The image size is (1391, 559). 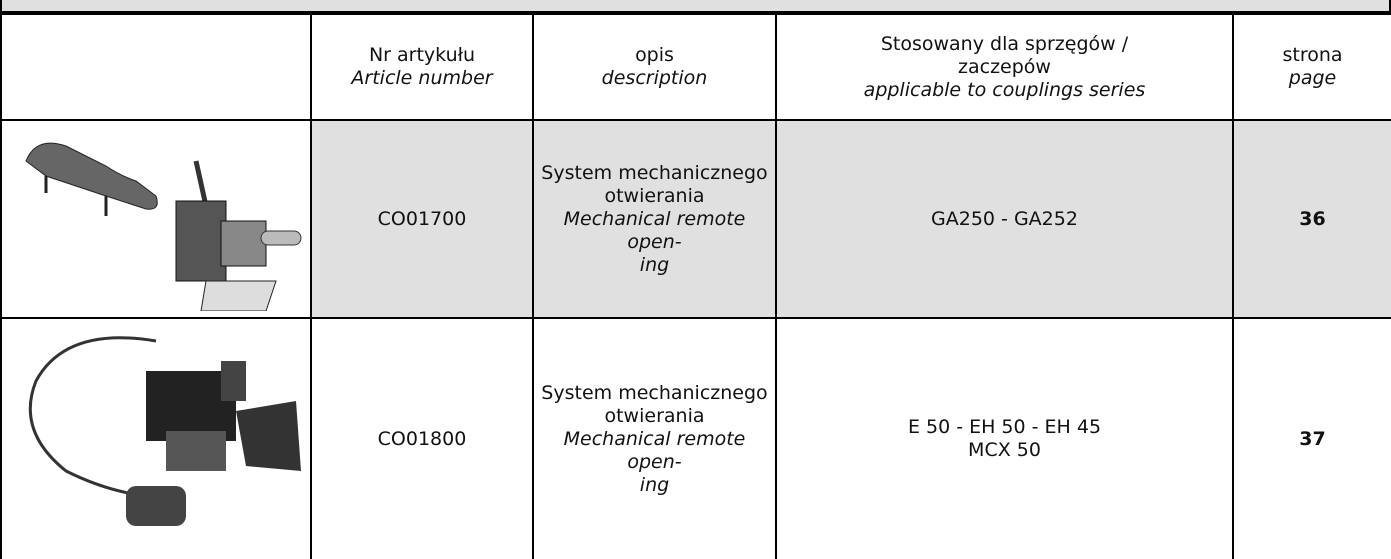 I want to click on header-pl: Stosowany dla sprzęgów /, so click(x=1004, y=43).